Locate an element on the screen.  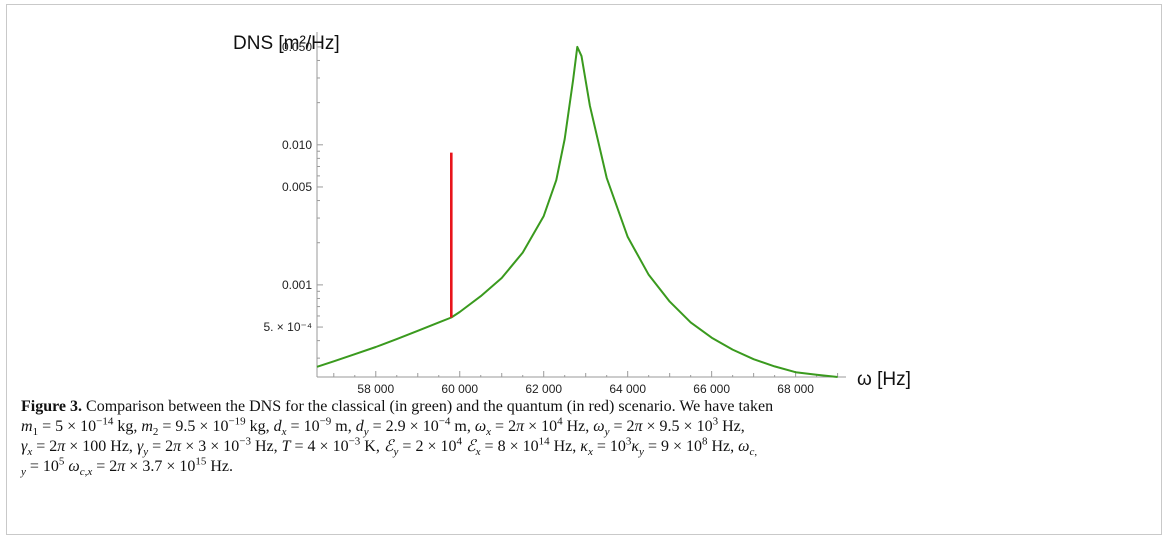
y-tick-label: 5. × 10⁻⁴ is located at coordinates (287, 327).